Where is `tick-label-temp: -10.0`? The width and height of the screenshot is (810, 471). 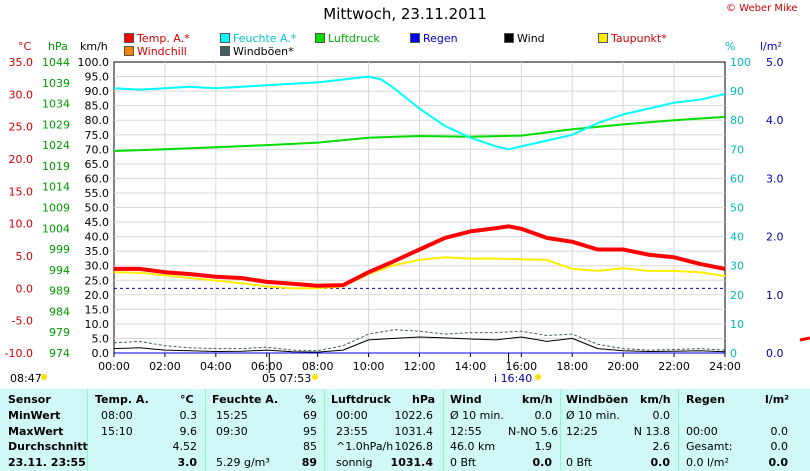
tick-label-temp: -10.0 is located at coordinates (19, 353).